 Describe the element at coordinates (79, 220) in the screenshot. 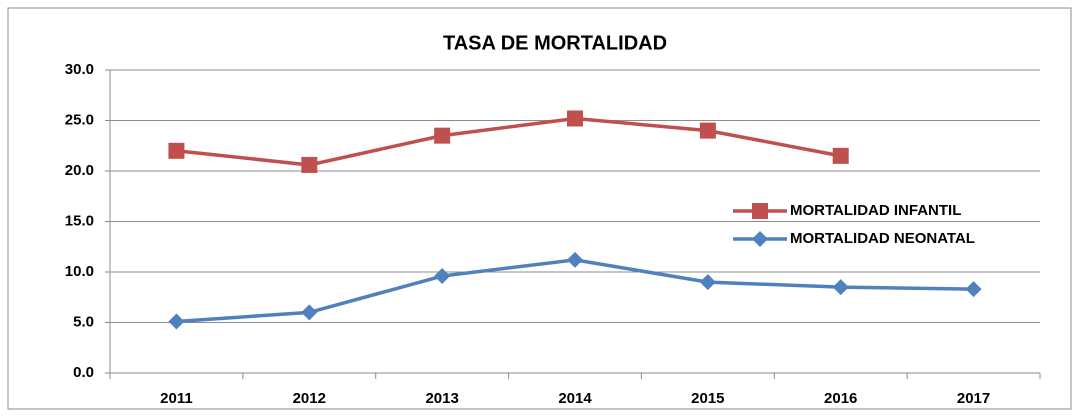

I see `y-tick-label: 15.0` at that location.